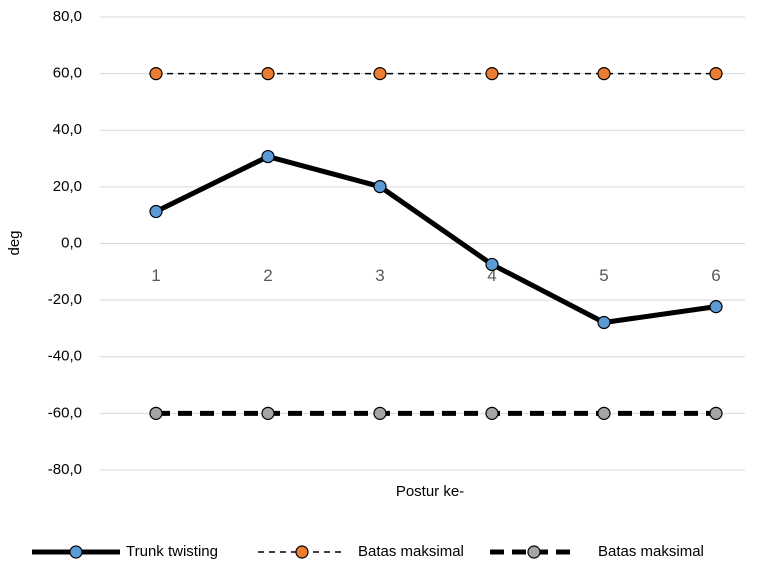 This screenshot has width=761, height=567. What do you see at coordinates (155, 275) in the screenshot?
I see `x-tick-label: 1` at bounding box center [155, 275].